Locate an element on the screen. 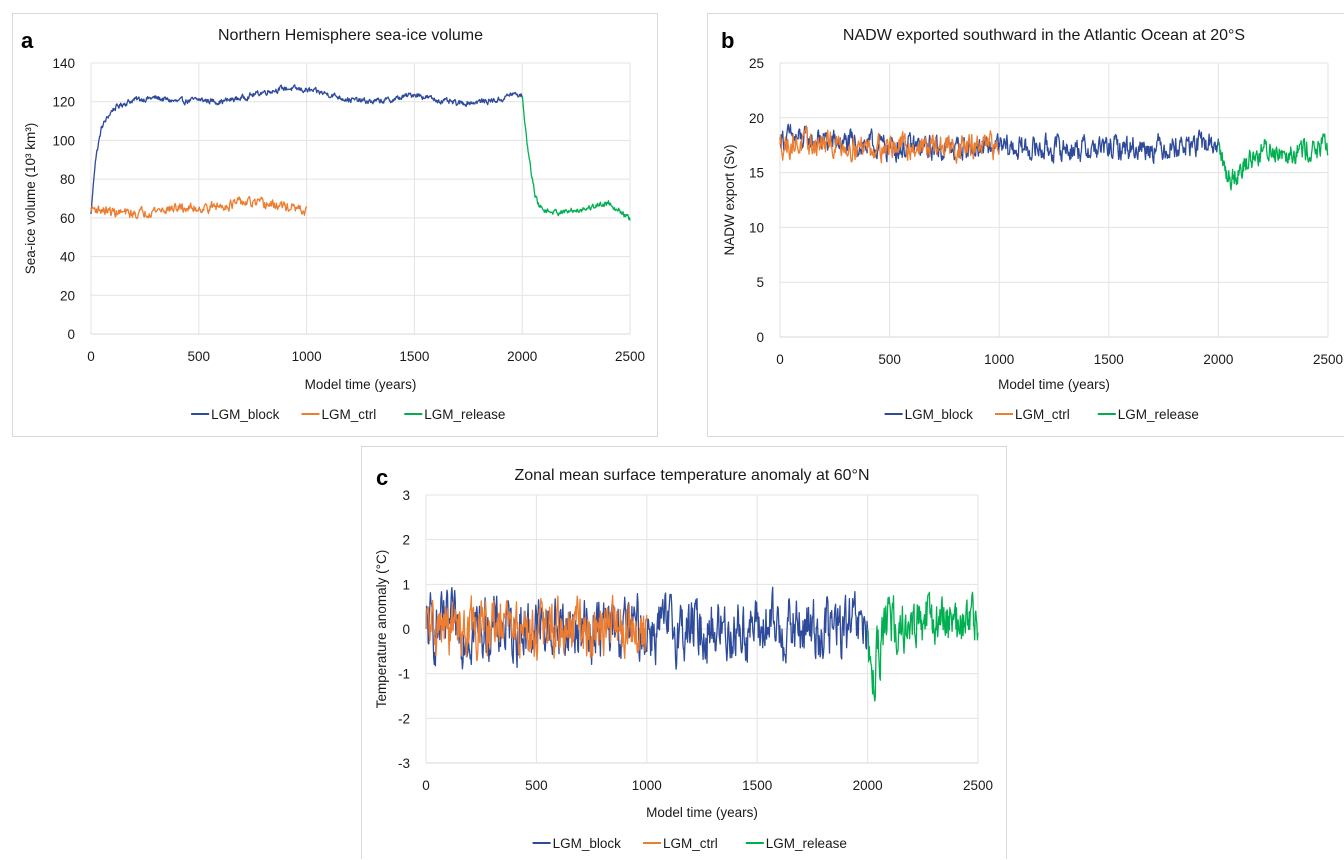 The width and height of the screenshot is (1344, 860). y-axis-title: Sea-ice volume (10³ km³) is located at coordinates (30, 199).